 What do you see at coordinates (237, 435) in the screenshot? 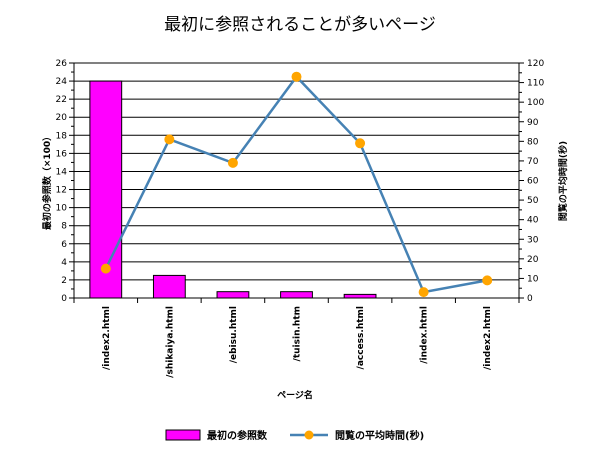
I see `legend-bar-label: 最初の参照数` at bounding box center [237, 435].